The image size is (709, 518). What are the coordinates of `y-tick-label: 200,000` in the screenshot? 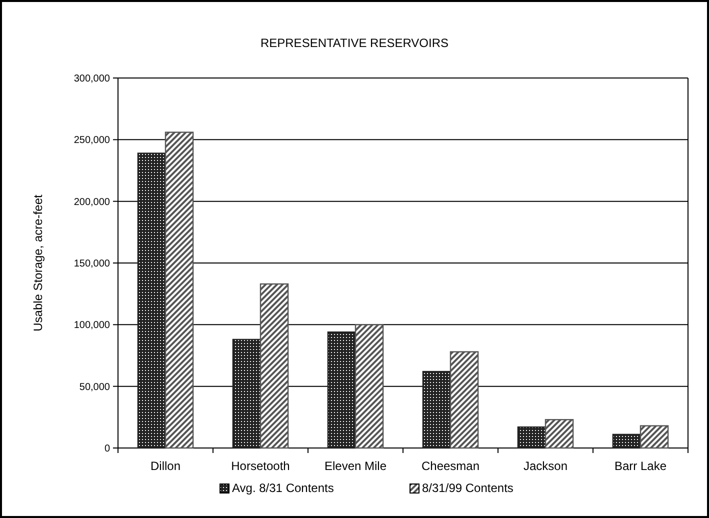 It's located at (92, 202).